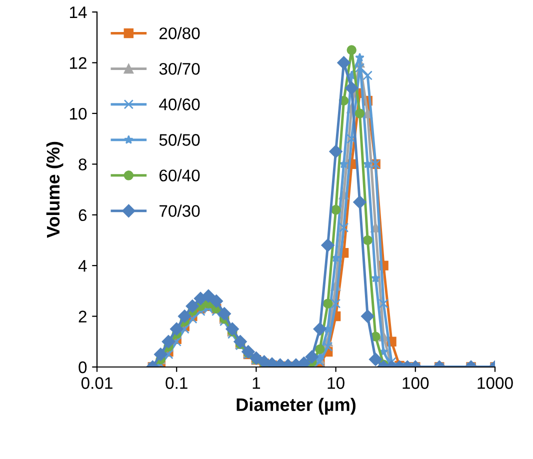  What do you see at coordinates (177, 383) in the screenshot?
I see `x-tick-label: 0.1` at bounding box center [177, 383].